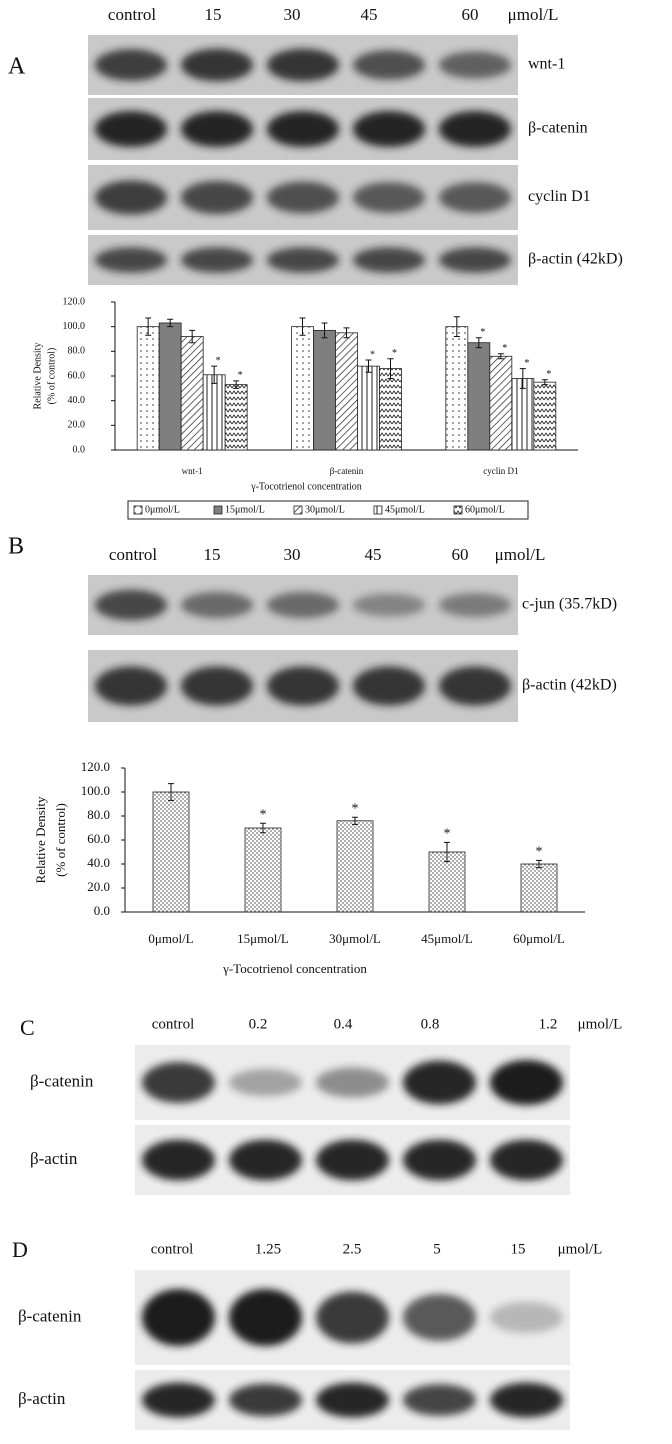 This screenshot has height=1444, width=672. Describe the element at coordinates (352, 1249) in the screenshot. I see `lane-label: 2.5` at that location.